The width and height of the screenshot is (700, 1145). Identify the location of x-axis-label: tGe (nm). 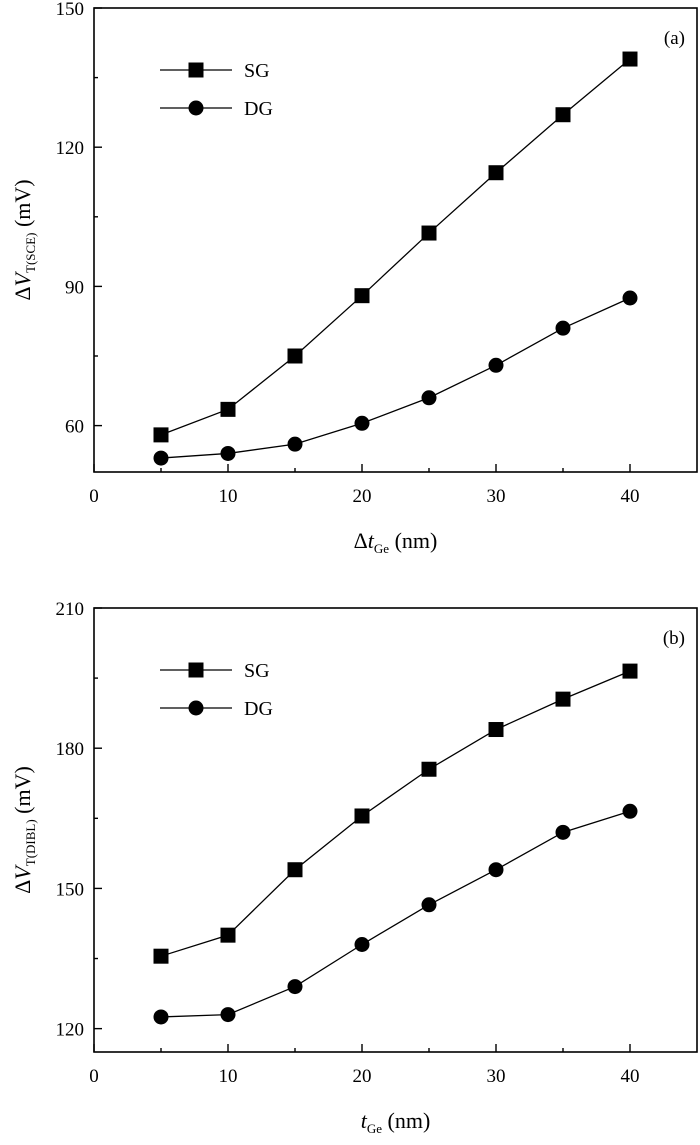
(396, 1122).